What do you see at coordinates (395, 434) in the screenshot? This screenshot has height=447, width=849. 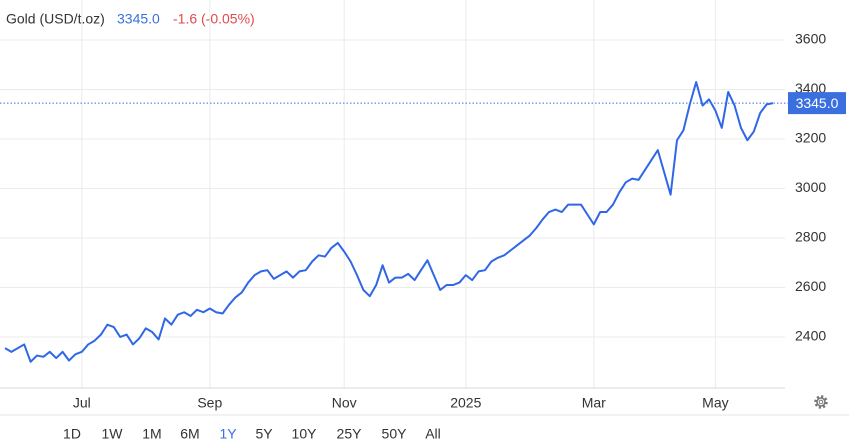 I see `range-button: 50Y` at bounding box center [395, 434].